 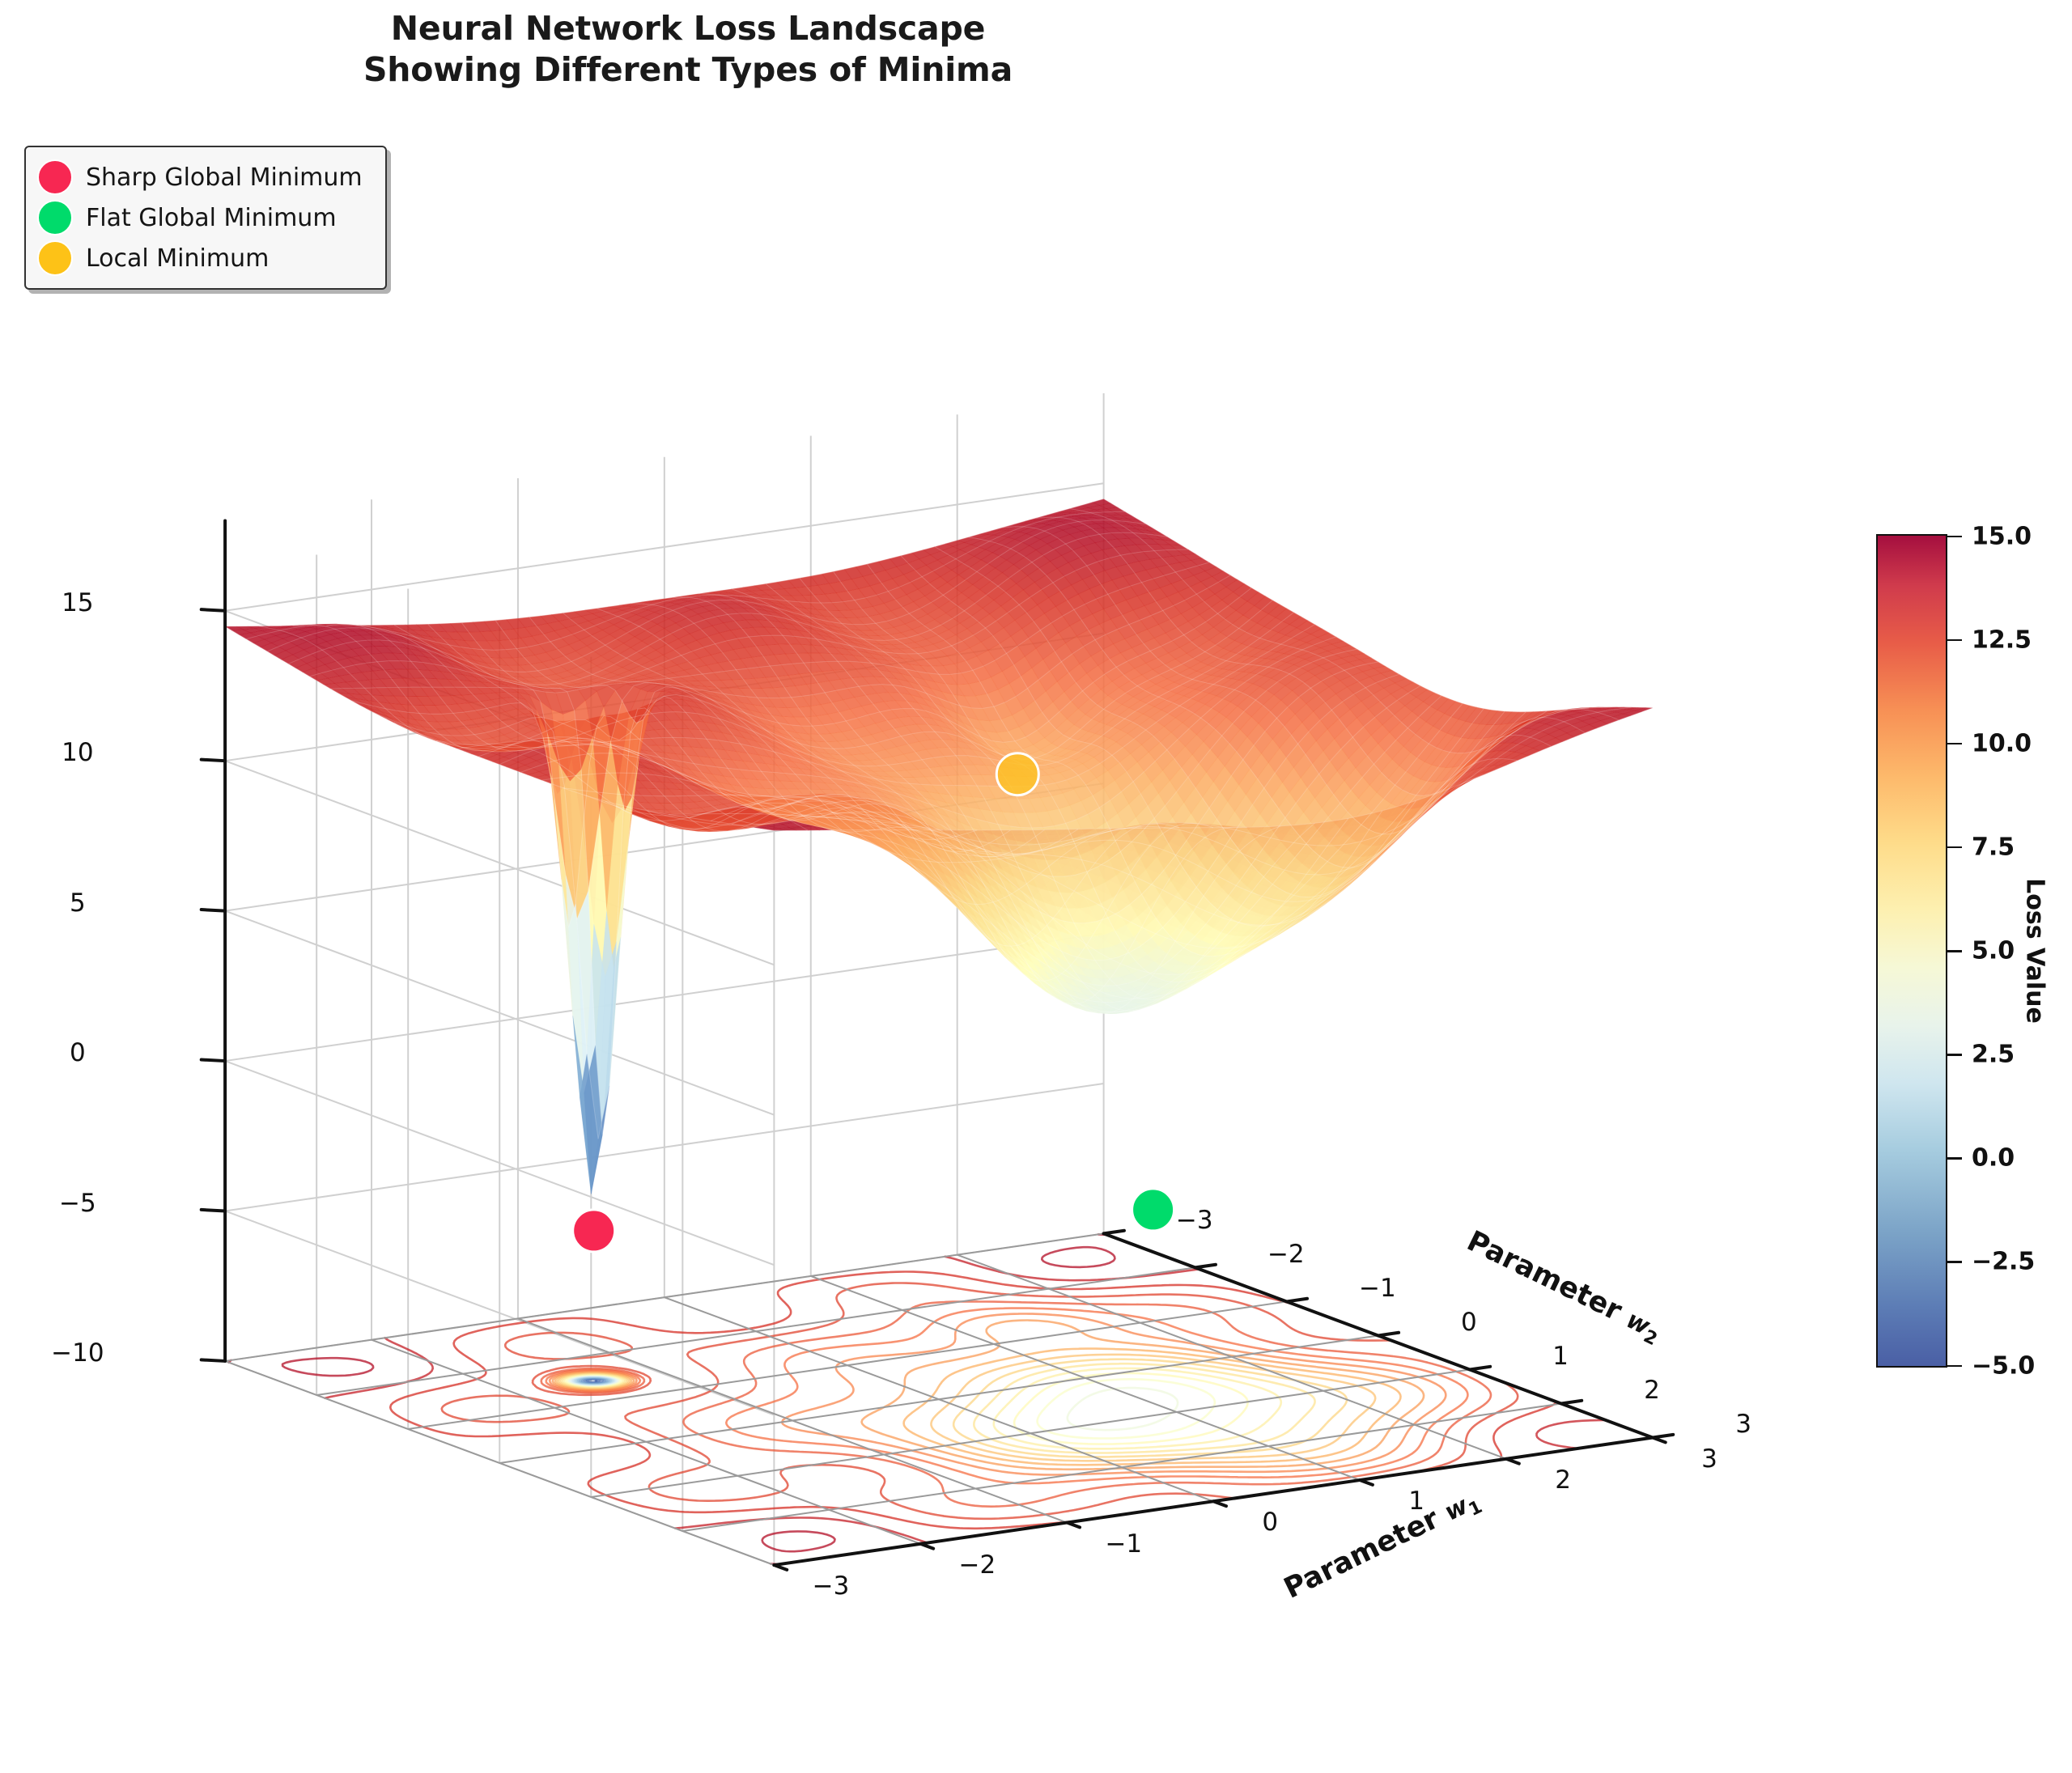 What do you see at coordinates (1153, 1209) in the screenshot?
I see `marker-flat-global-minimum` at bounding box center [1153, 1209].